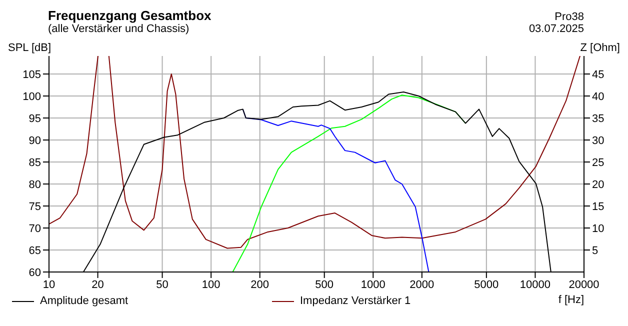  What do you see at coordinates (324, 284) in the screenshot?
I see `x-tick-label: 500` at bounding box center [324, 284].